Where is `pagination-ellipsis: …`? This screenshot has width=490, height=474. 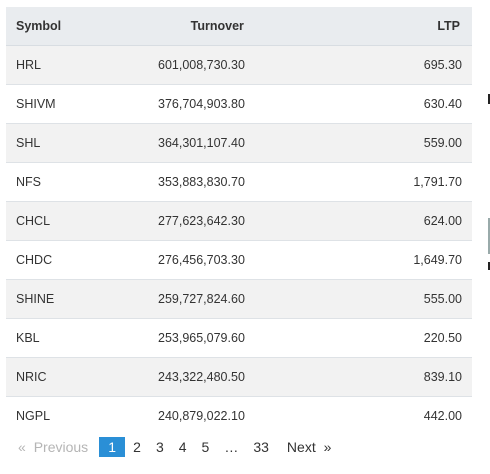
pagination-ellipsis: … is located at coordinates (231, 447).